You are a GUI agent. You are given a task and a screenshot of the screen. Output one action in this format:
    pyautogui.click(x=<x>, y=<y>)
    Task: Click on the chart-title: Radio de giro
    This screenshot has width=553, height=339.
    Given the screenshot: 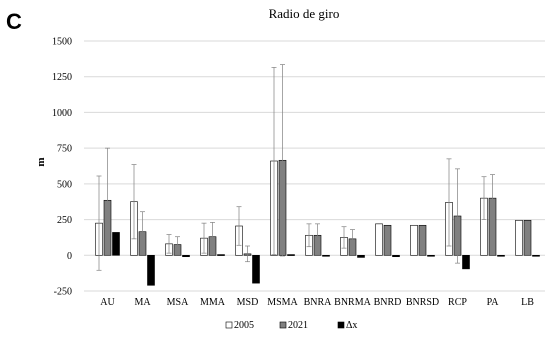 What is the action you would take?
    pyautogui.click(x=304, y=13)
    